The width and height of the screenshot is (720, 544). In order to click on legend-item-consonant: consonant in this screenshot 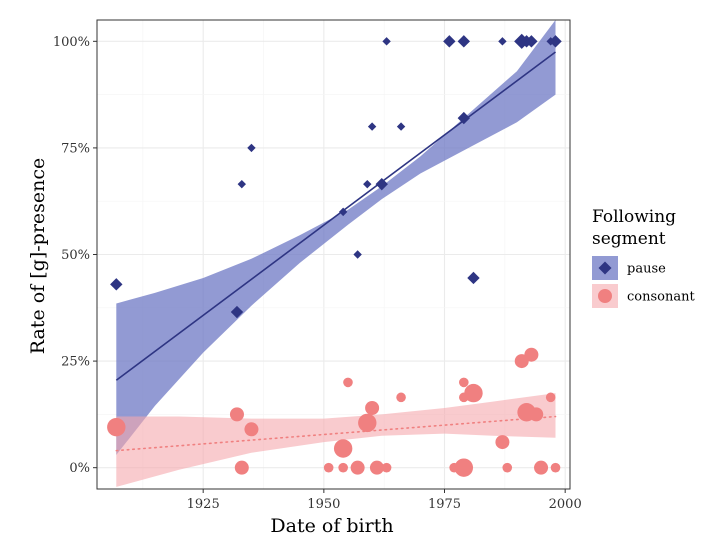, I will do `click(643, 296)`.